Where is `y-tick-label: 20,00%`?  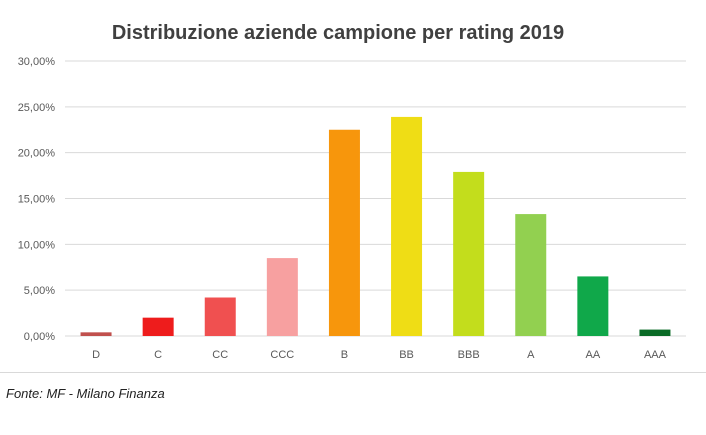 y-tick-label: 20,00% is located at coordinates (37, 154).